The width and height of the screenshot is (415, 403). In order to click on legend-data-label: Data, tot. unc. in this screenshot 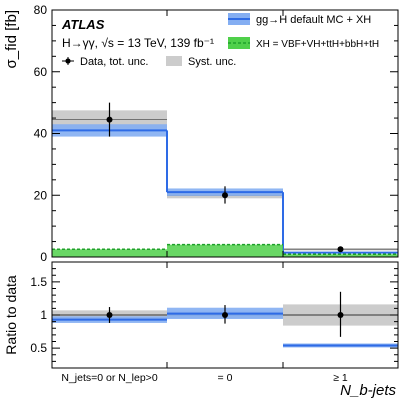, I will do `click(114, 62)`.